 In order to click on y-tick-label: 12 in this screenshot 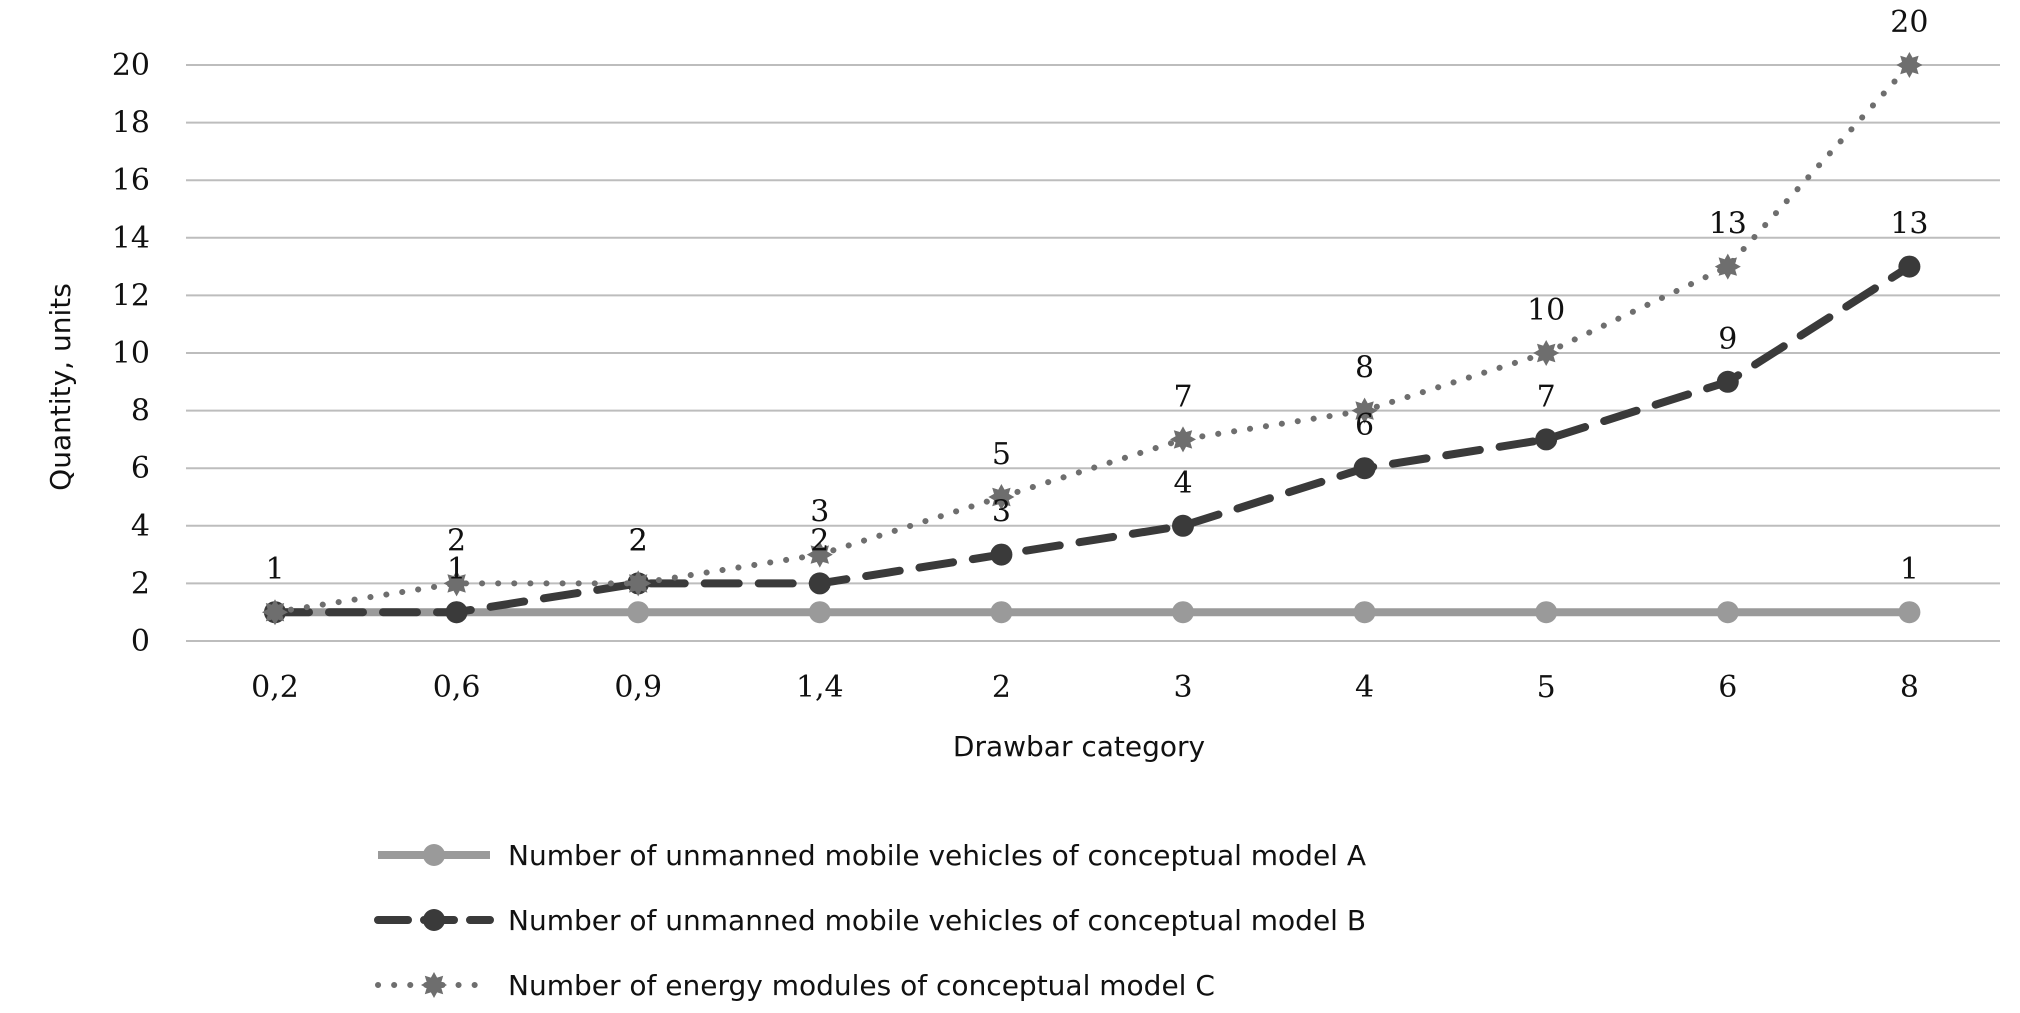, I will do `click(131, 295)`.